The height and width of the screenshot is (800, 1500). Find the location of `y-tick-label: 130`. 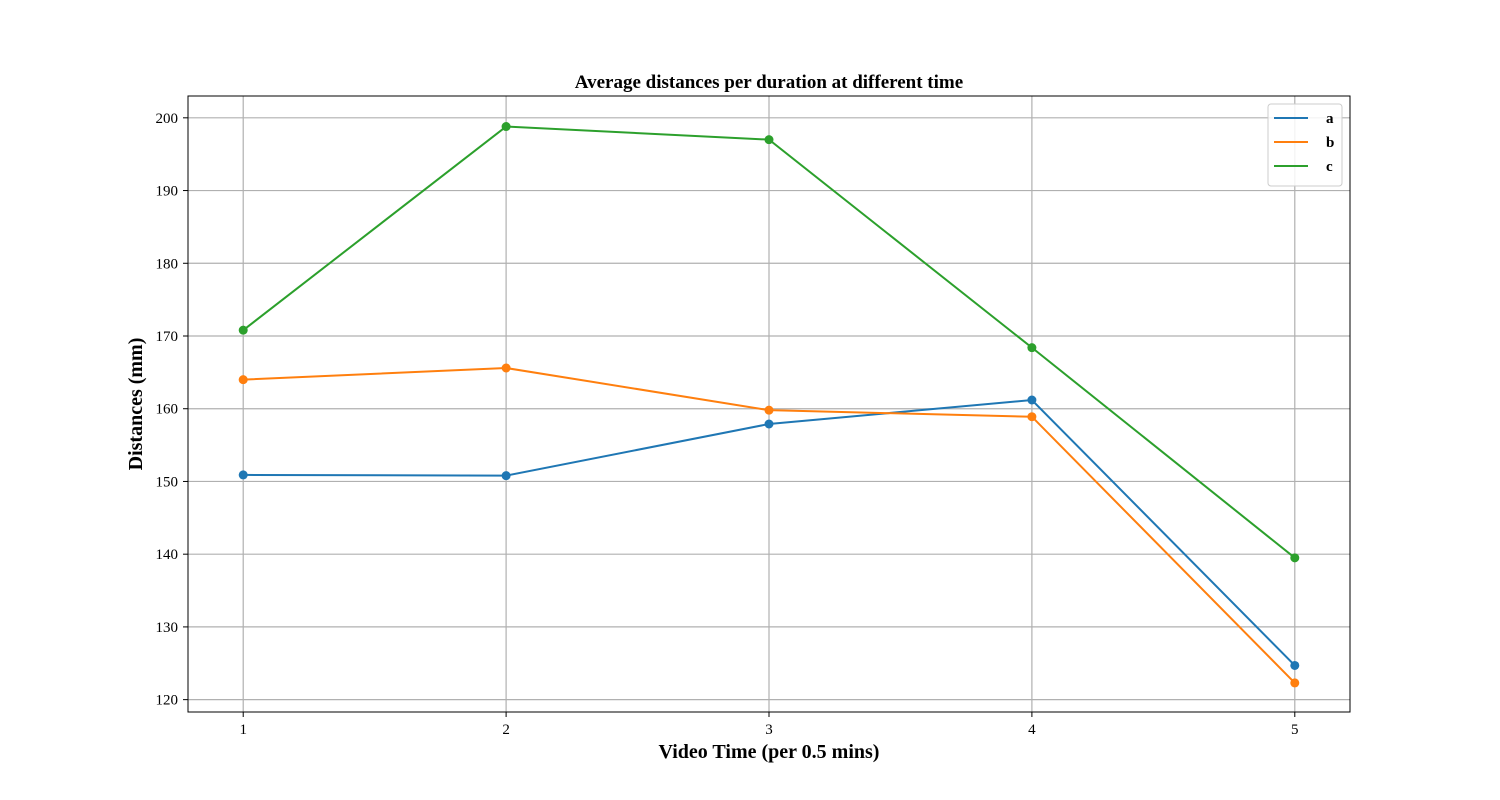

y-tick-label: 130 is located at coordinates (167, 628).